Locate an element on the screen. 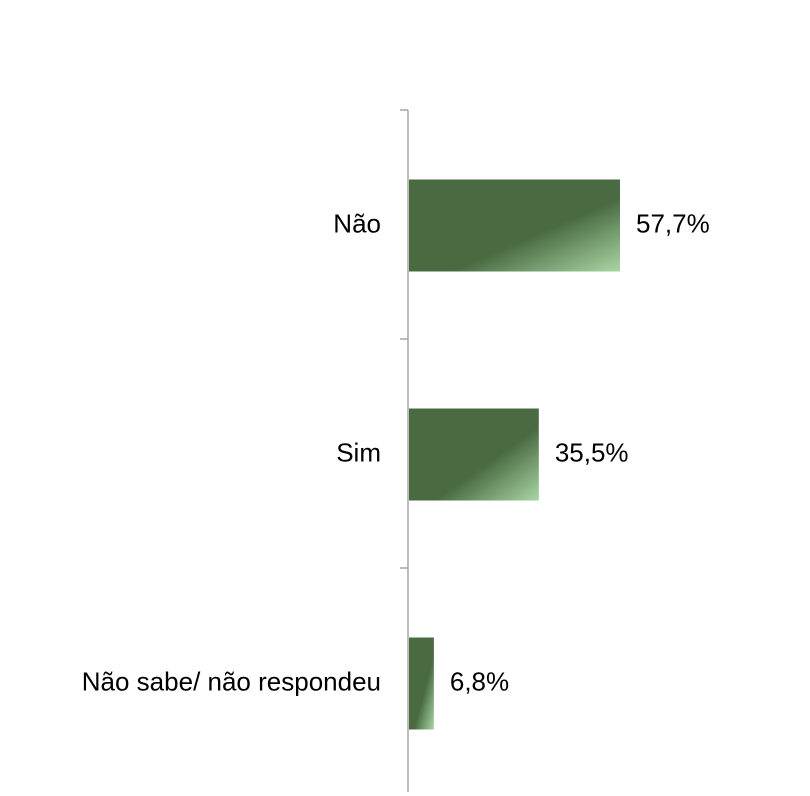 This screenshot has height=796, width=810. data-label: 57,7% is located at coordinates (673, 223).